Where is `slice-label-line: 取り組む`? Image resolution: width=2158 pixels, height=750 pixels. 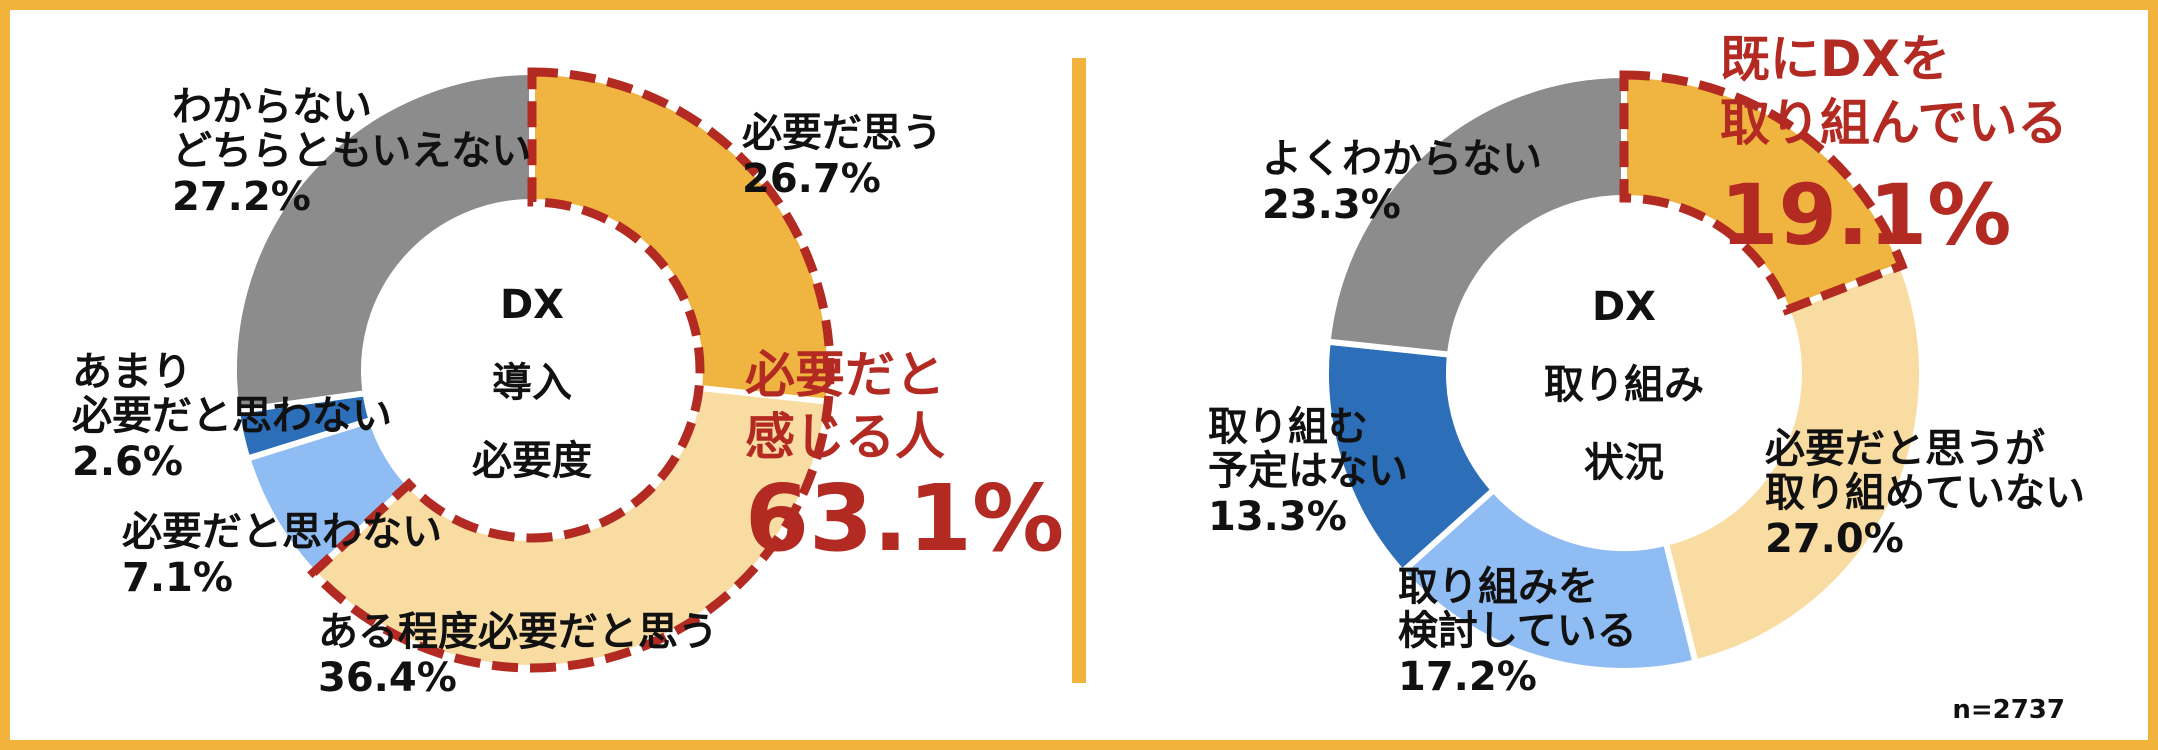
slice-label-line: 取り組む is located at coordinates (1288, 427).